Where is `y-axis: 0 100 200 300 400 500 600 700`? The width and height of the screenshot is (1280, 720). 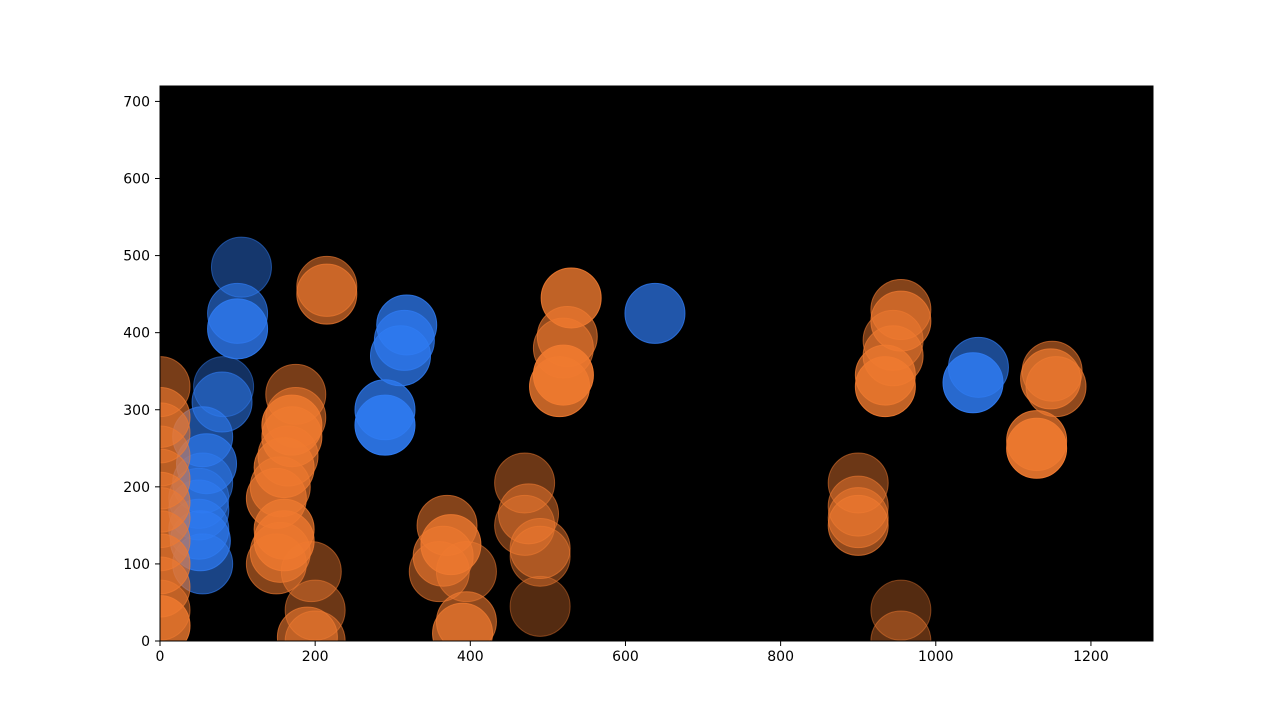 y-axis: 0 100 200 300 400 500 600 700 is located at coordinates (141, 372).